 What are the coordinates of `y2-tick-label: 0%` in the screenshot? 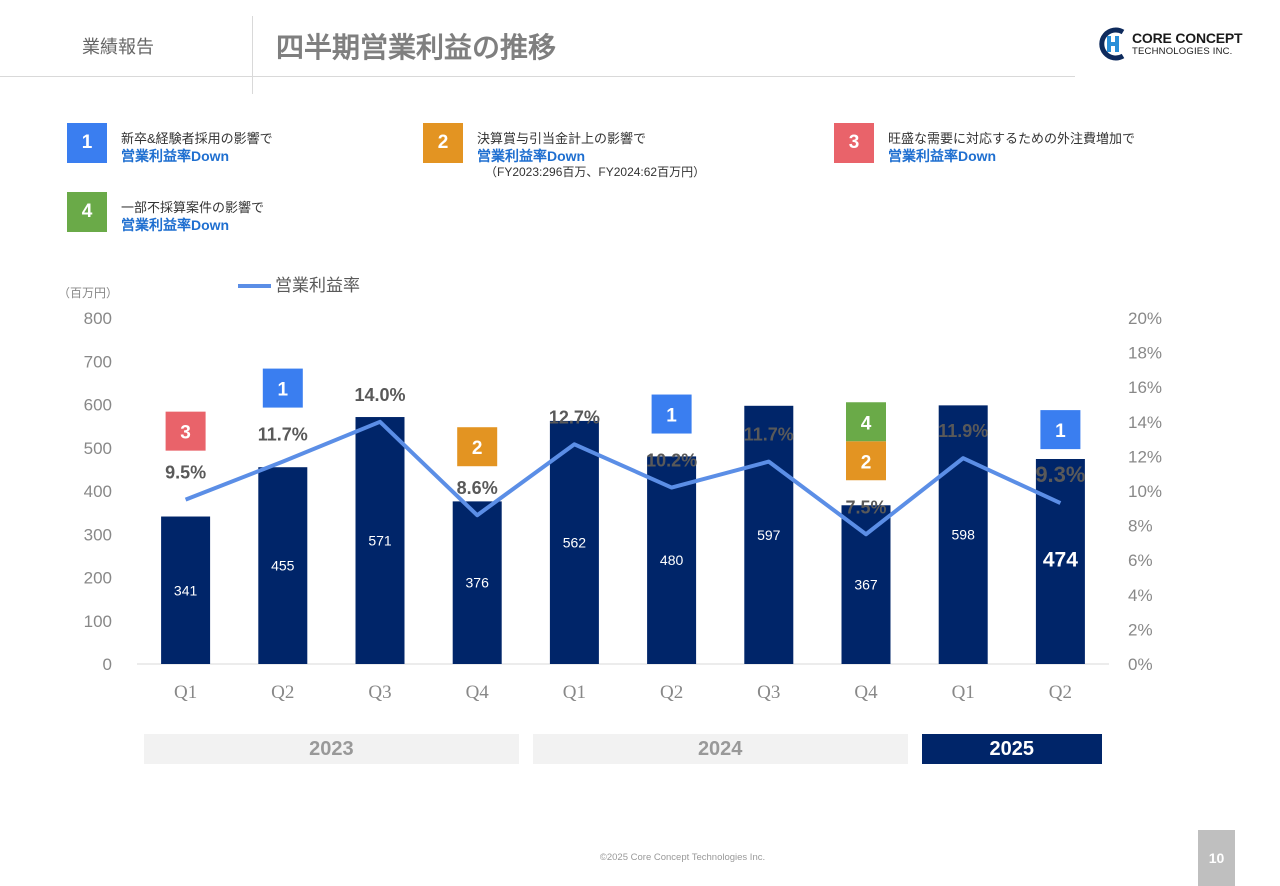 It's located at (1140, 664).